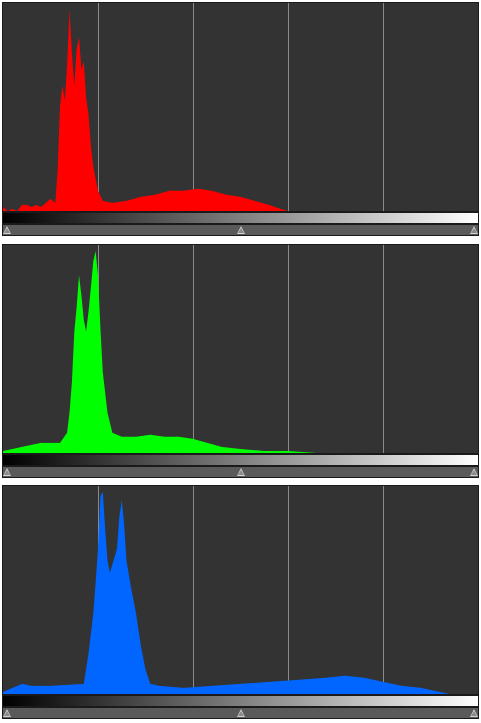 The width and height of the screenshot is (481, 723). I want to click on blue-levels-slider, so click(240, 713).